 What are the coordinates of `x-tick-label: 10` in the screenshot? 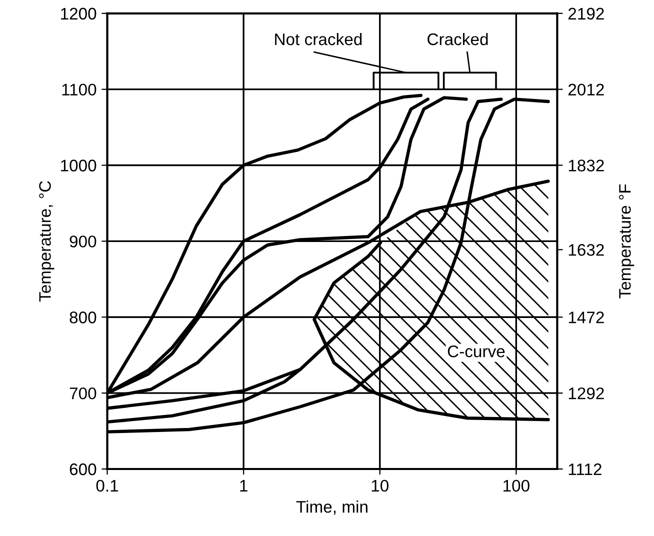 It's located at (380, 486).